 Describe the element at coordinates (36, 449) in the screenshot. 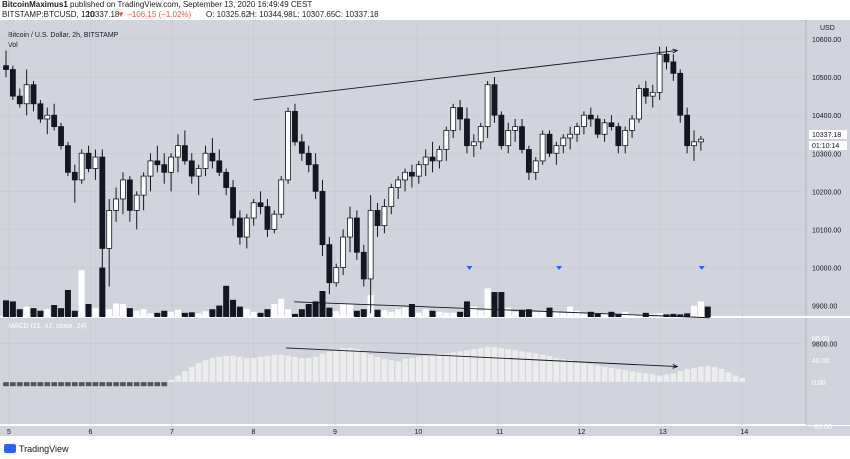

I see `tradingview-logo: TradingView` at that location.